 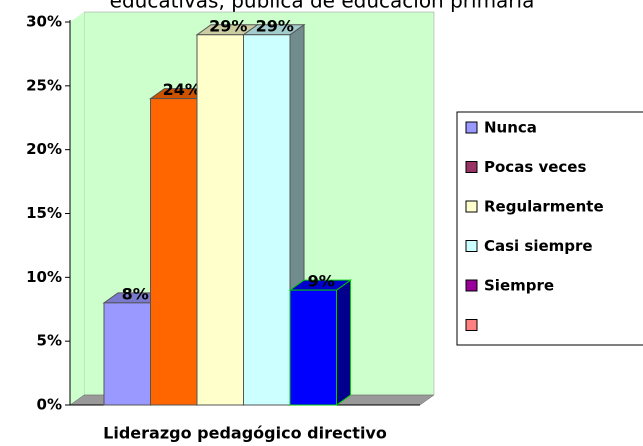 What do you see at coordinates (77, 208) in the screenshot?
I see `side-wall` at bounding box center [77, 208].